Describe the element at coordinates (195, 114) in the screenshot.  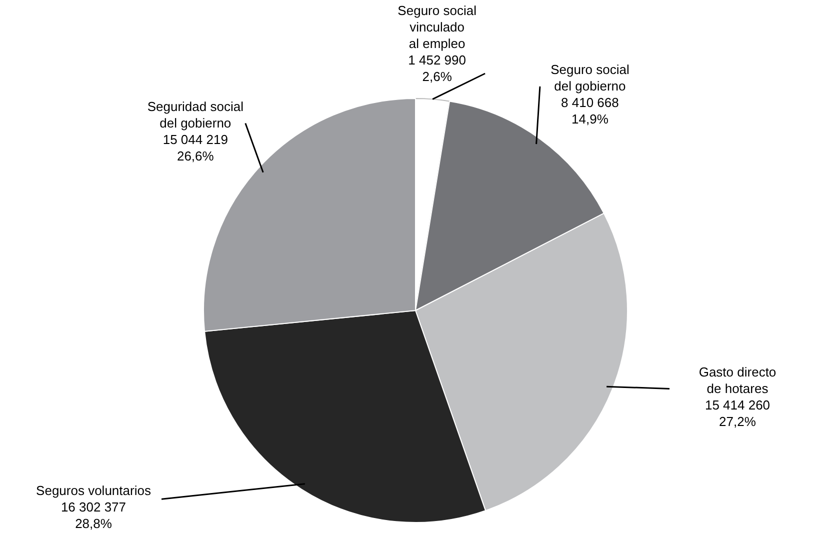
I see `slice-label: Seguridad social del gobierno` at that location.